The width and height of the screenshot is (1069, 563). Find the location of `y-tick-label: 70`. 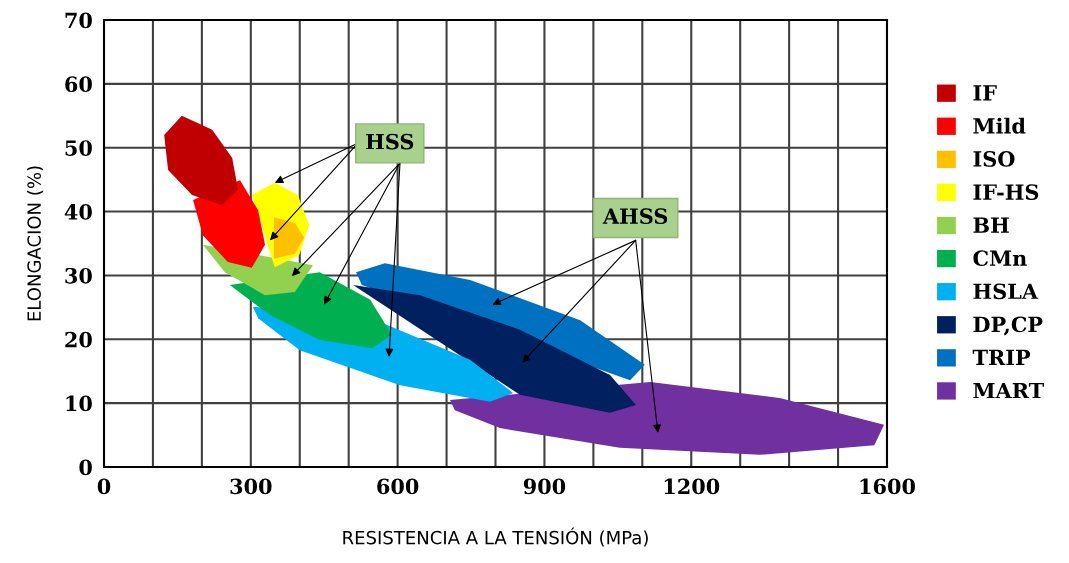

y-tick-label: 70 is located at coordinates (78, 20).